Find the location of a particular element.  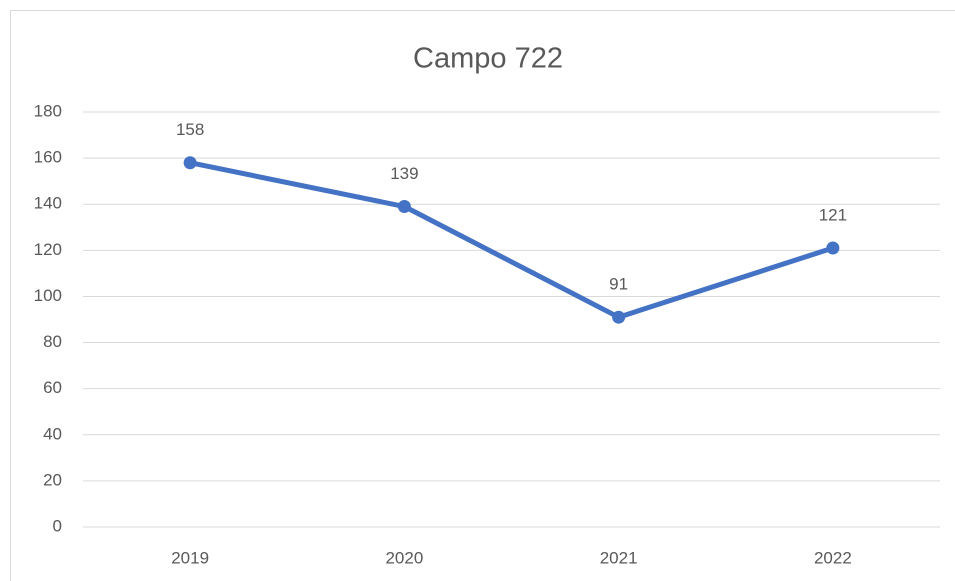

x-tick-label: 2021 is located at coordinates (619, 557).